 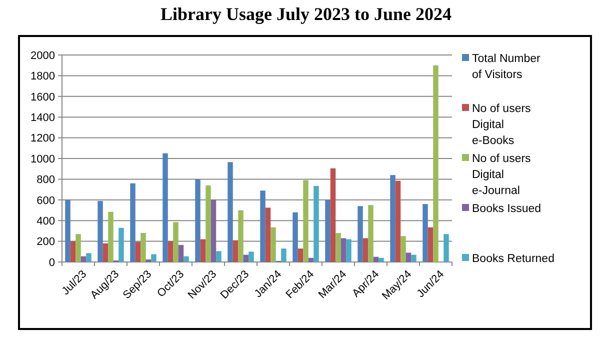 I want to click on y-tick-label: 0, so click(x=51, y=262).